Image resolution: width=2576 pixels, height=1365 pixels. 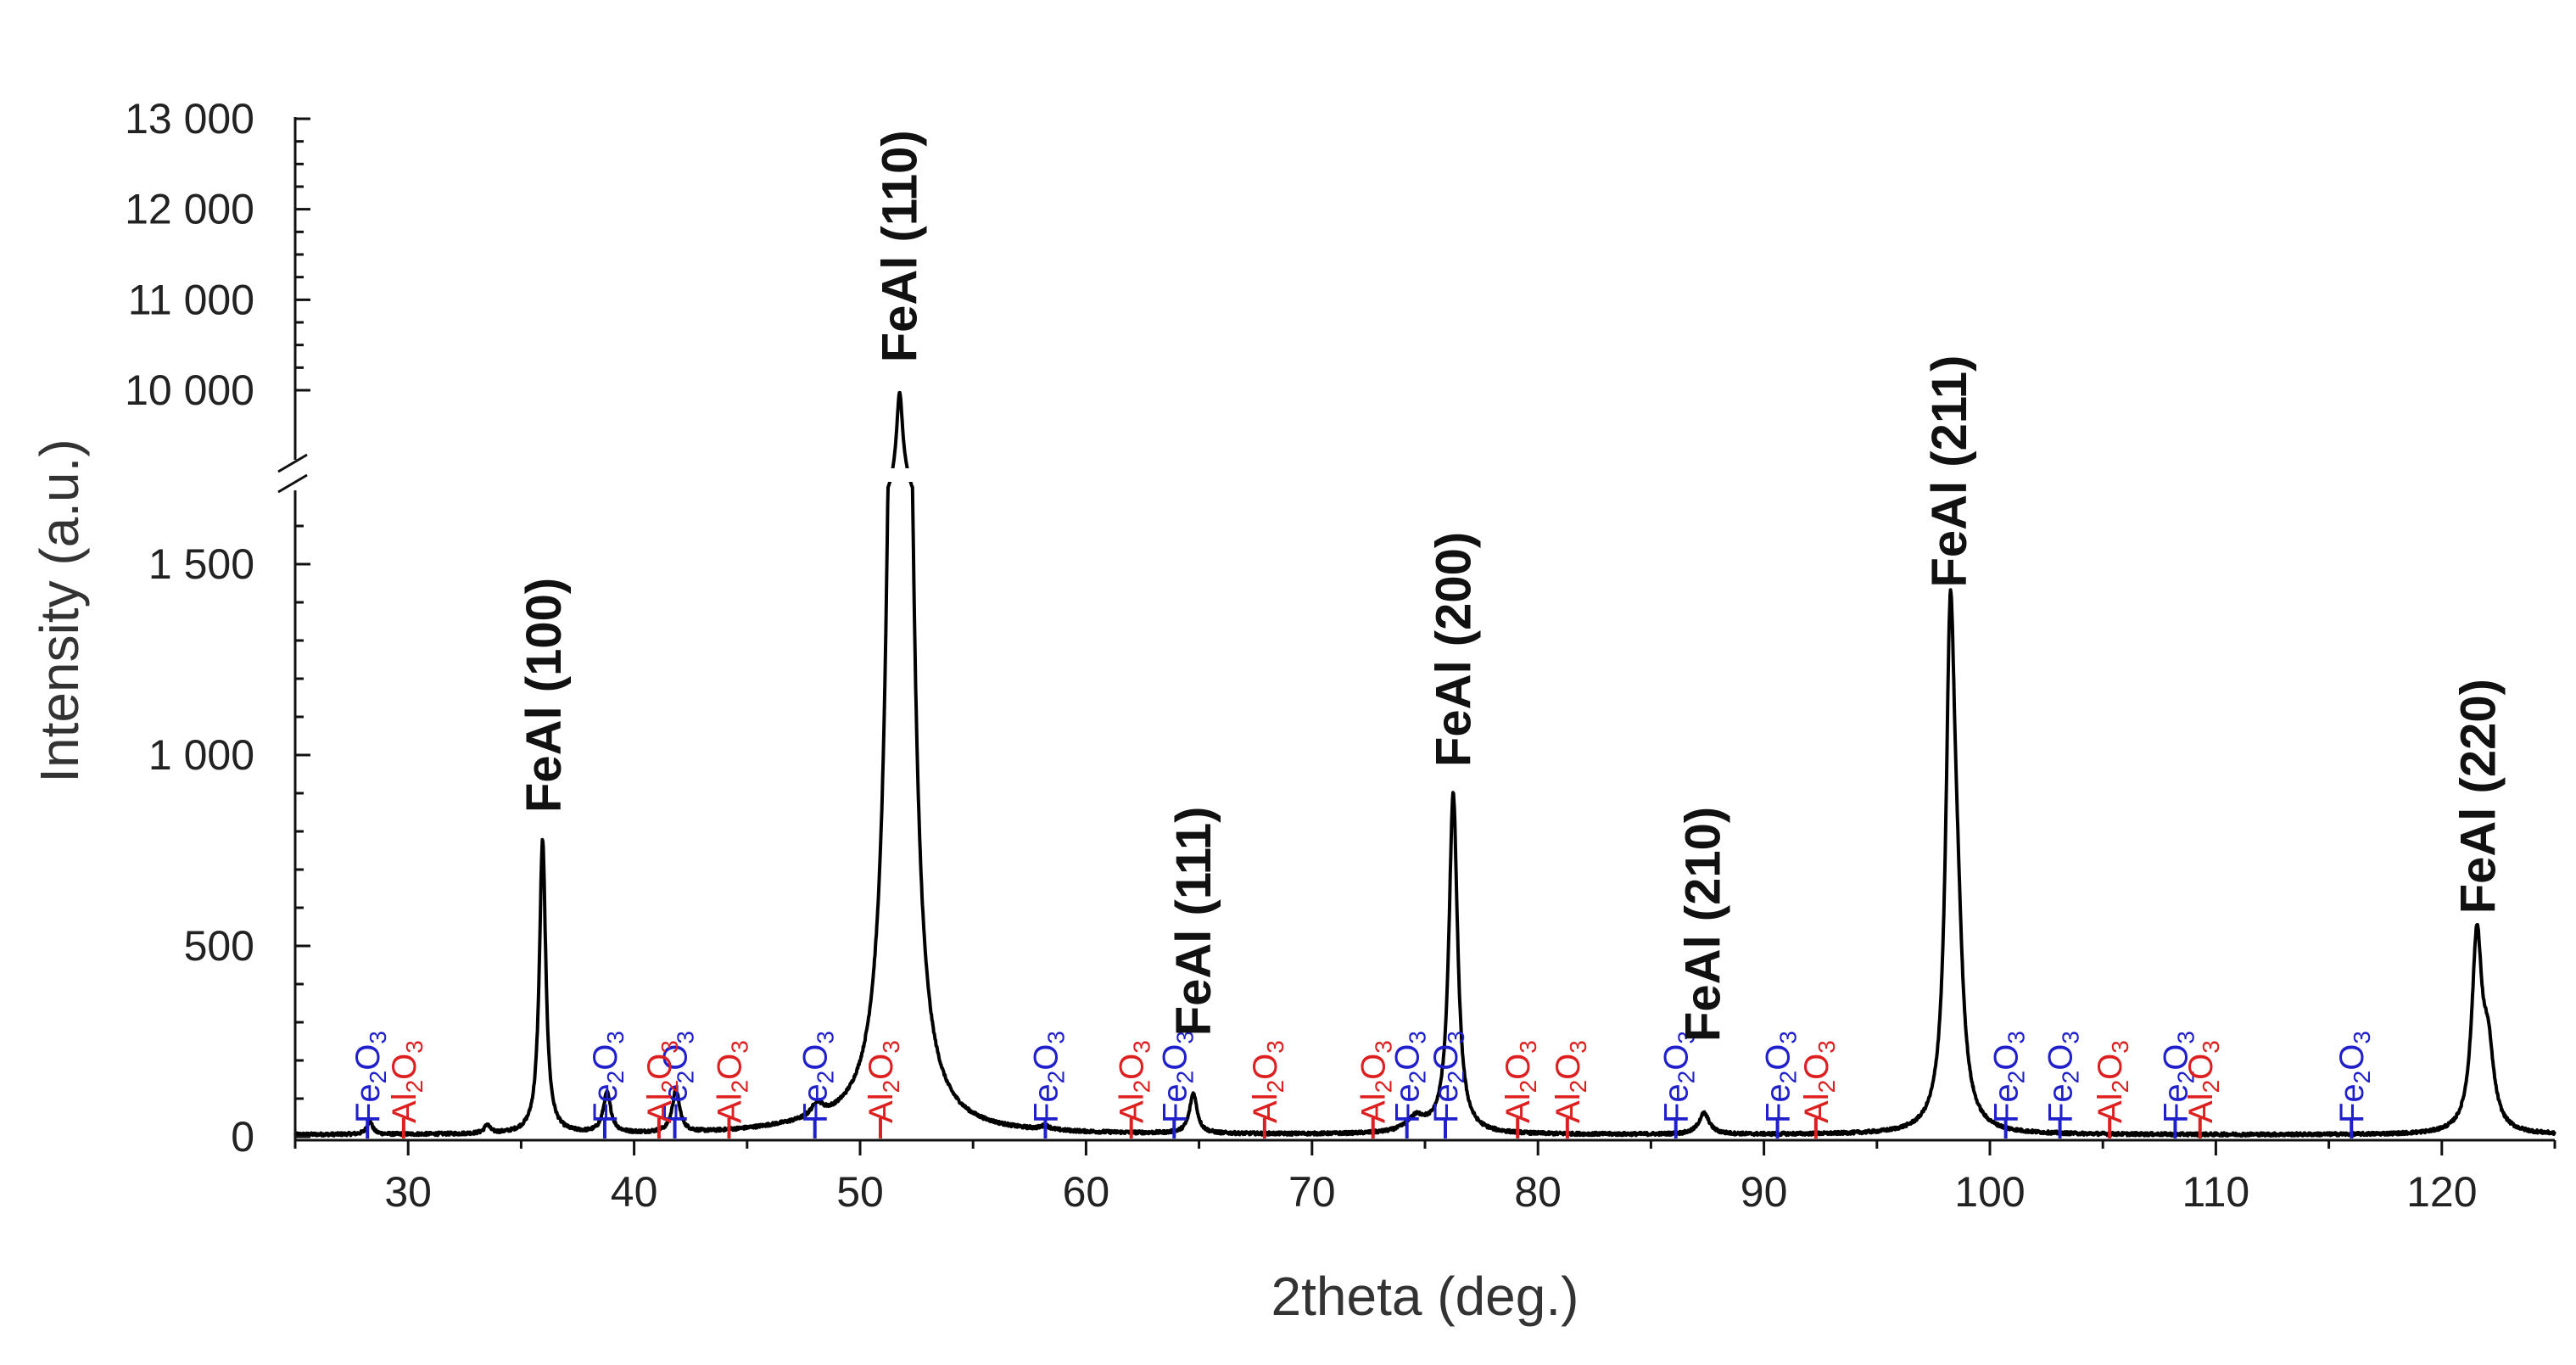 I want to click on x-tick-label: 100, so click(x=1989, y=1192).